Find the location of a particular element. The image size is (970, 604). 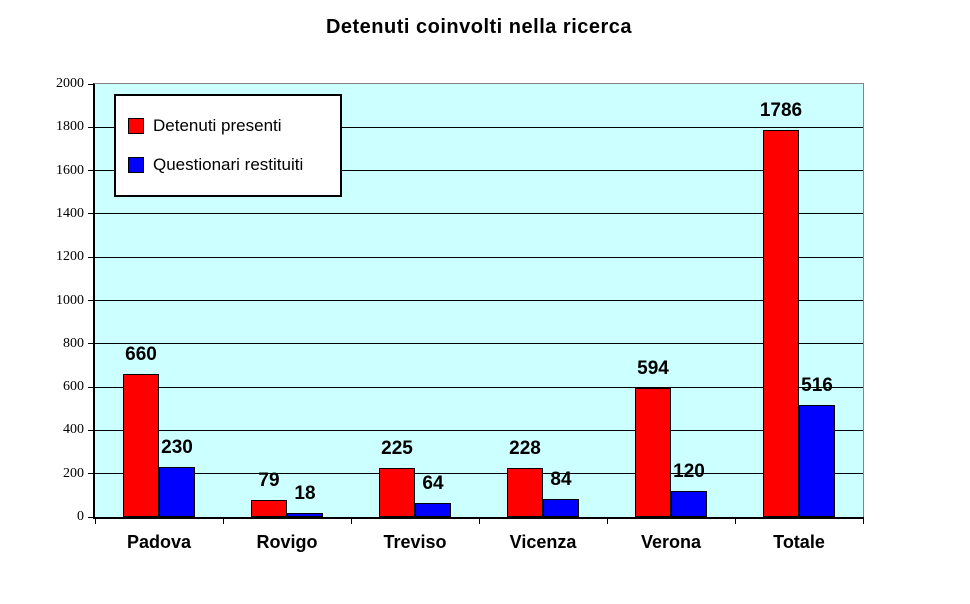

data-label-vicenza-0: 228 is located at coordinates (525, 448).